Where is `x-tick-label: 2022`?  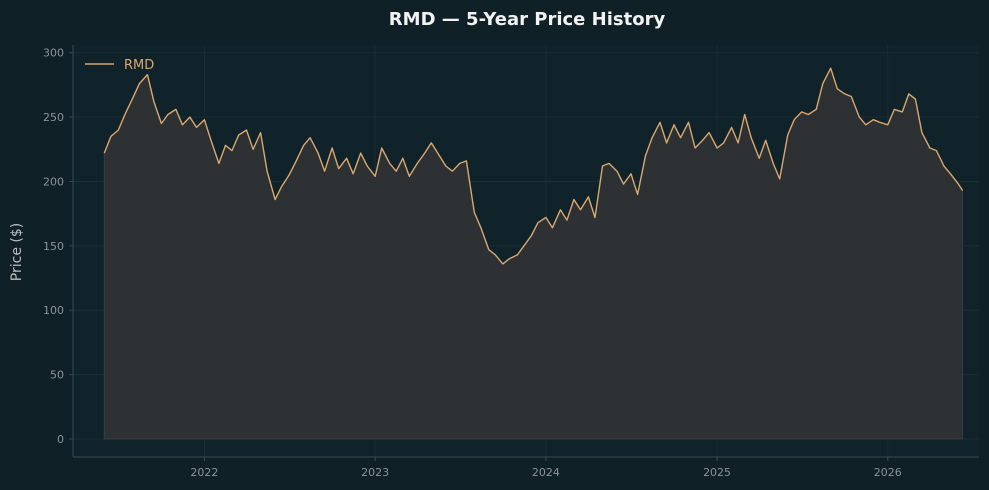 x-tick-label: 2022 is located at coordinates (204, 472).